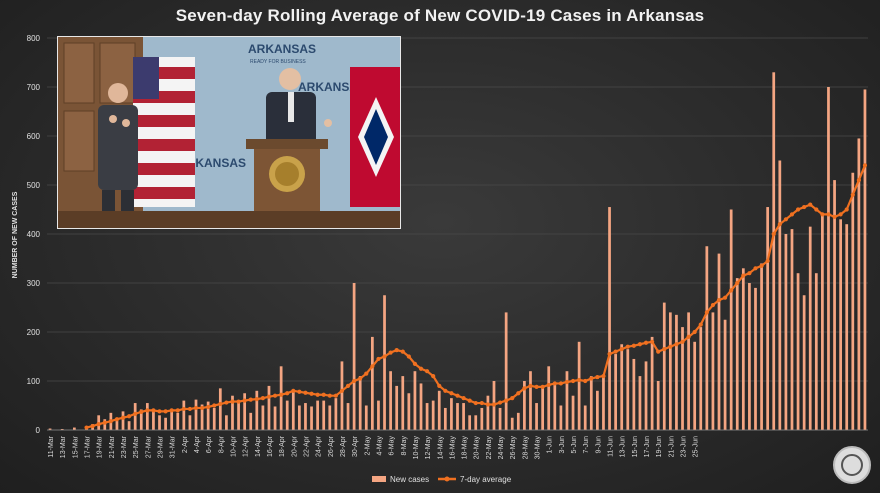 This screenshot has height=493, width=880. I want to click on x-tick-label: 26-Apr, so click(331, 446).